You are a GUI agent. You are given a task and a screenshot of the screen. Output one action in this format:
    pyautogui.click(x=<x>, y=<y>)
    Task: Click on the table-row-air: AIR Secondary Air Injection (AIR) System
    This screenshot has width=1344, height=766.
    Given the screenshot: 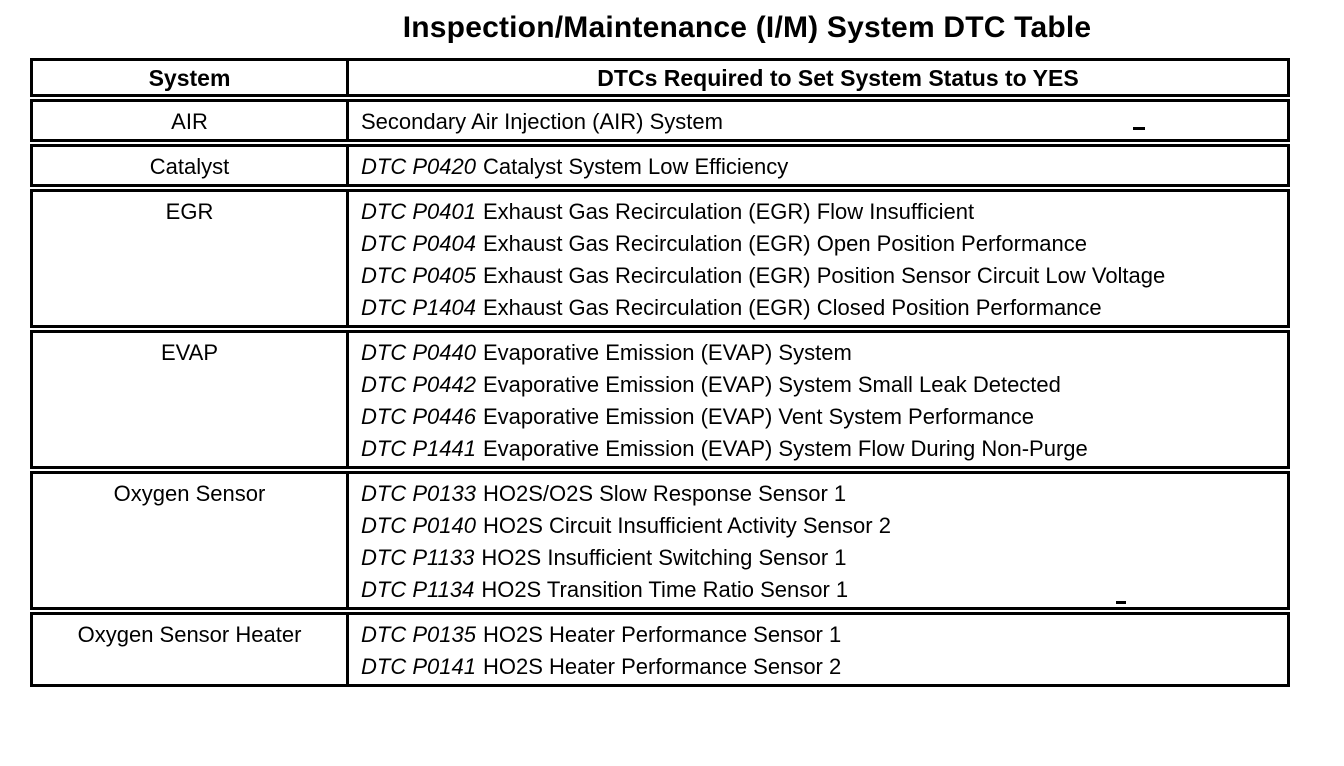 What is the action you would take?
    pyautogui.click(x=660, y=120)
    